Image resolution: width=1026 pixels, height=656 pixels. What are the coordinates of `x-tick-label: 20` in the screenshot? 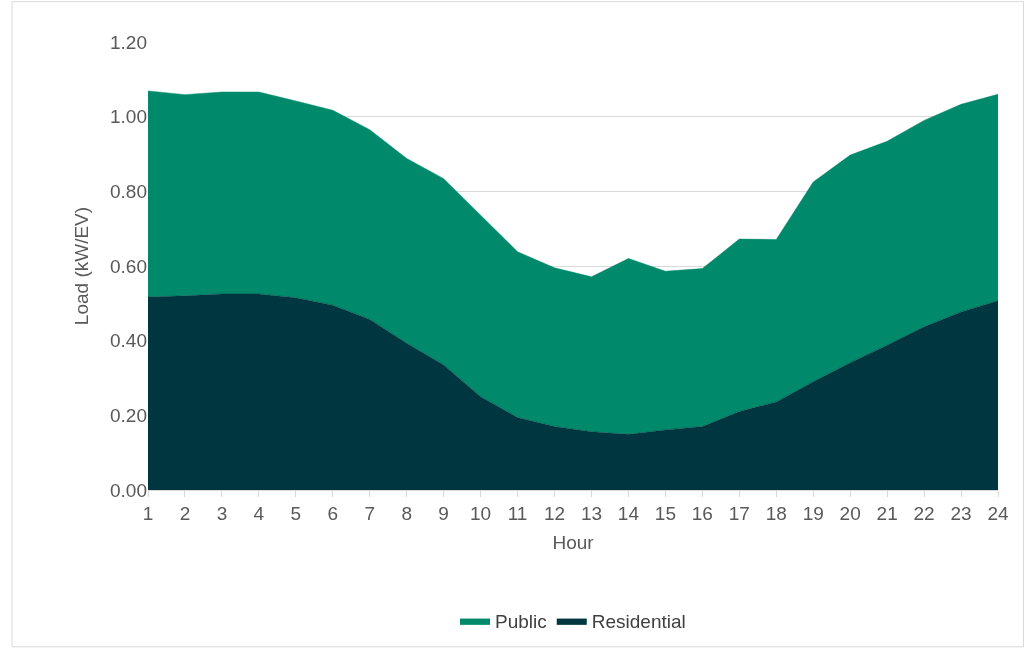 It's located at (850, 513).